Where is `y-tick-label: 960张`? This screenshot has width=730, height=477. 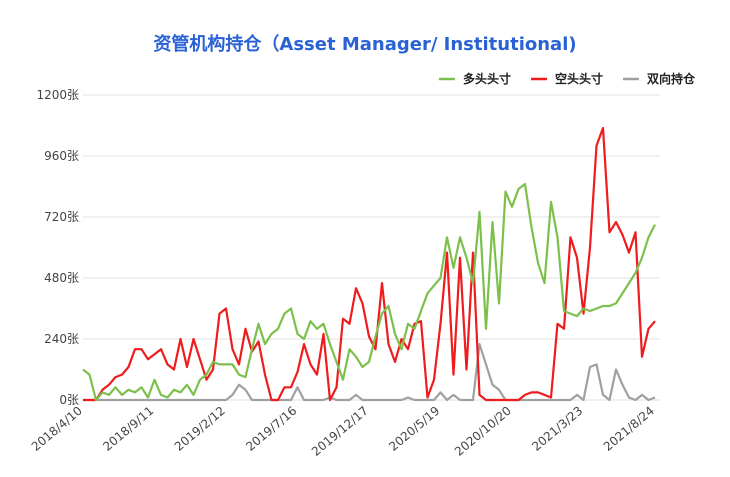
y-tick-label: 960张 is located at coordinates (61, 156).